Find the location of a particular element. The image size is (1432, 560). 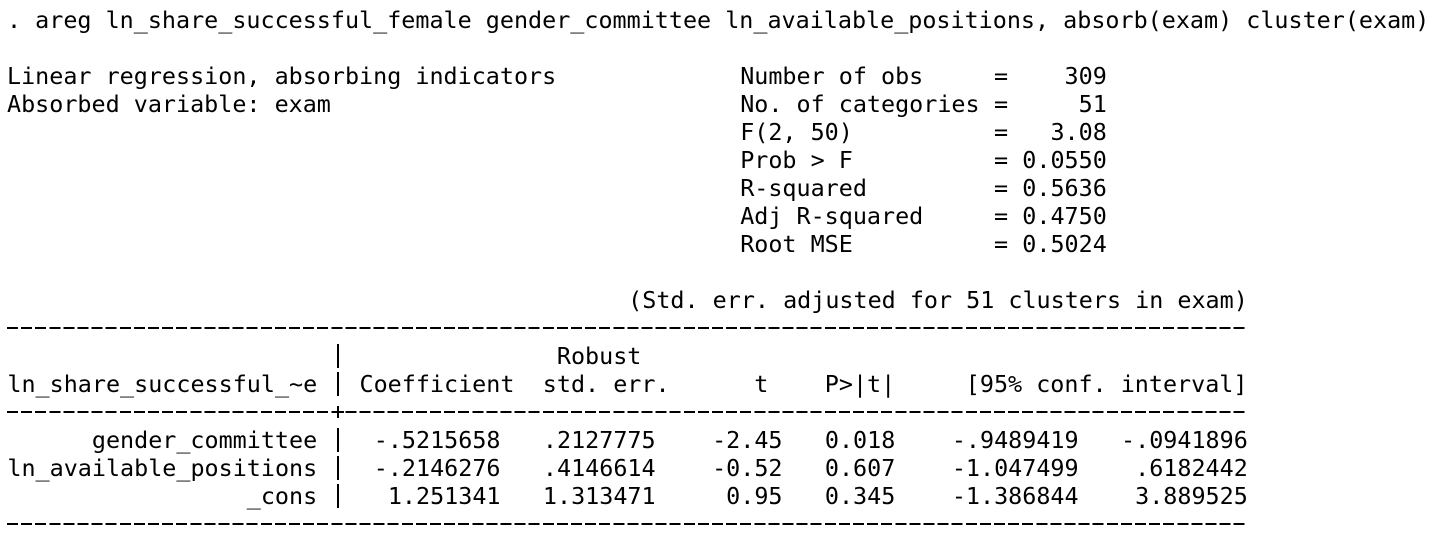

table-cell: 3.889525 is located at coordinates (1191, 496).